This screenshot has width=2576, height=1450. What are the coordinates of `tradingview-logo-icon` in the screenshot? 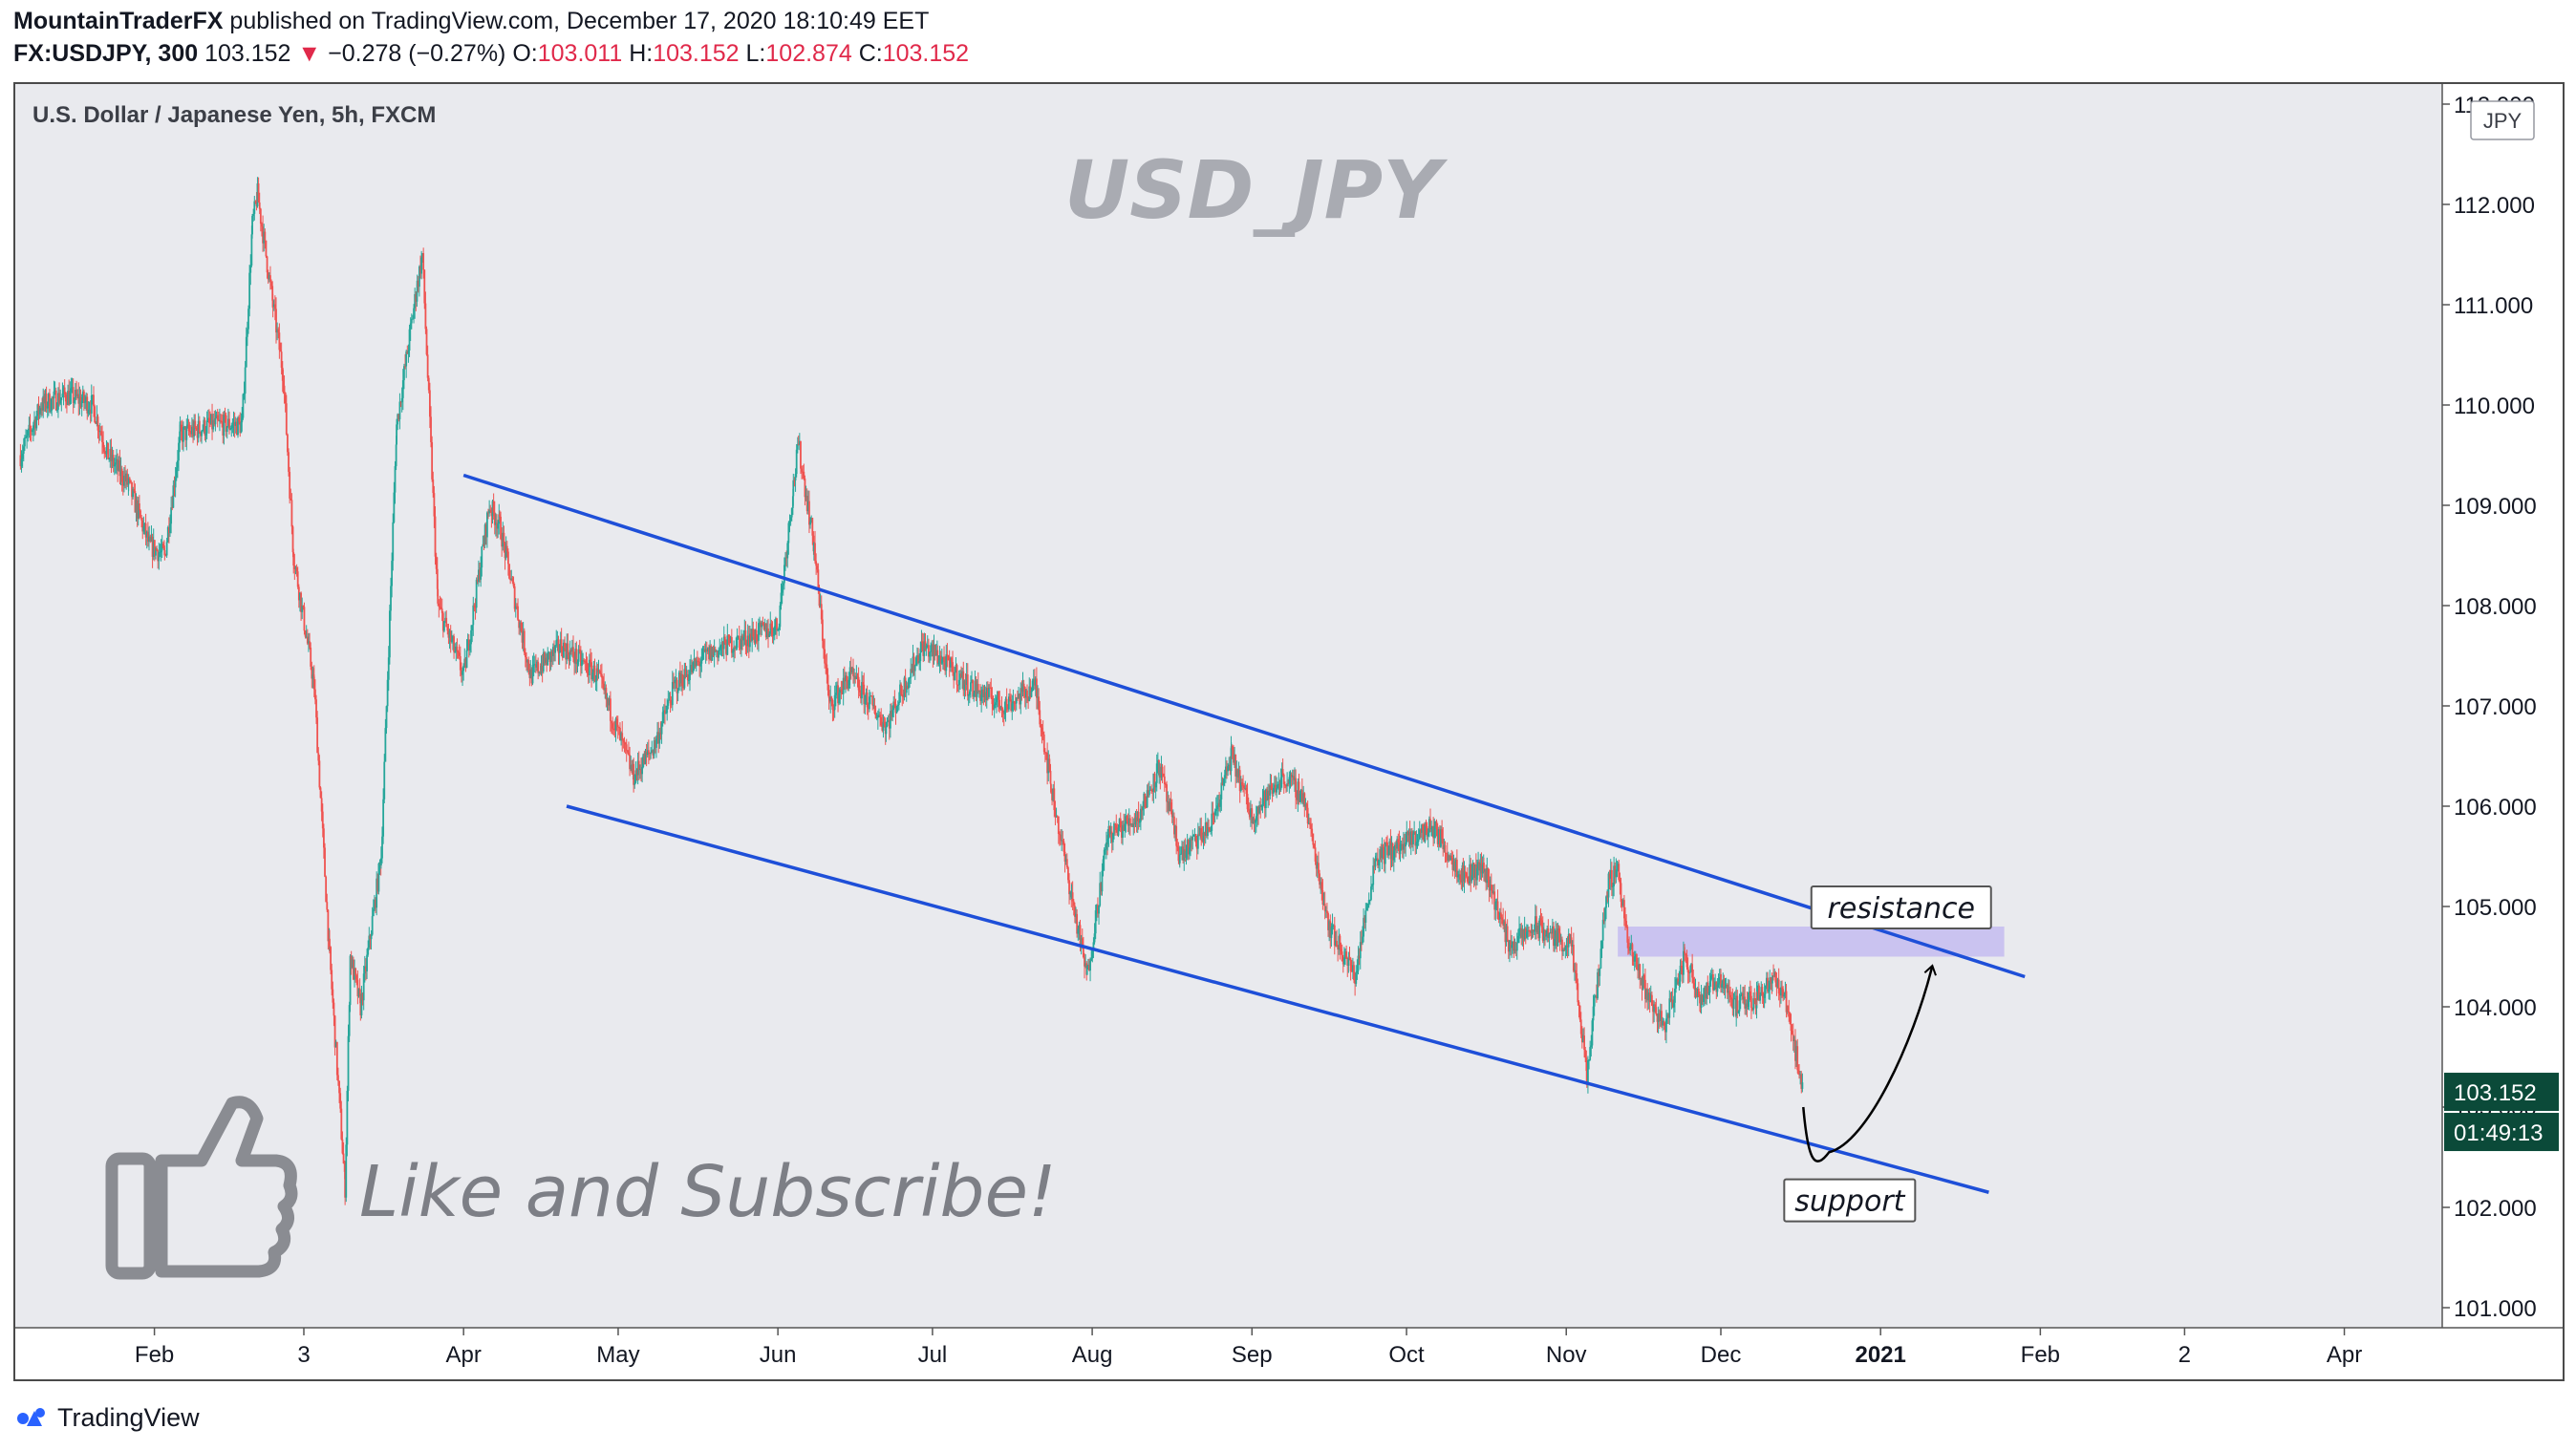 It's located at (30, 1417).